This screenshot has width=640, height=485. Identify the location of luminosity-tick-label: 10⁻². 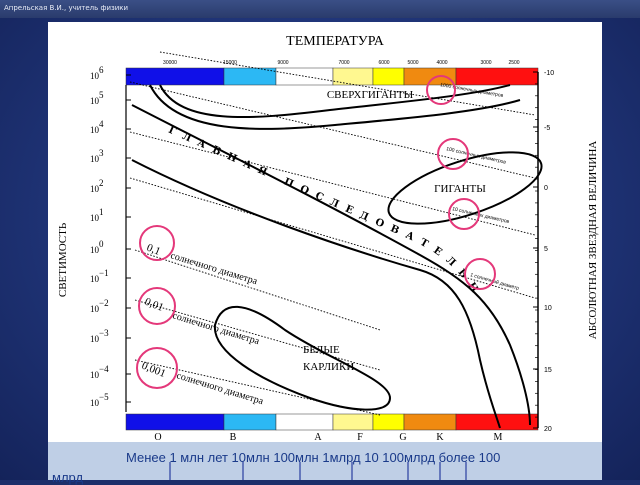
(99, 306).